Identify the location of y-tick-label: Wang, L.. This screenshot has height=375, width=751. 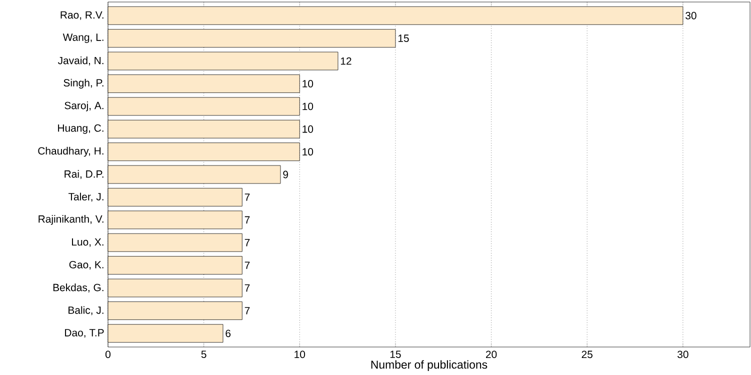
(83, 38).